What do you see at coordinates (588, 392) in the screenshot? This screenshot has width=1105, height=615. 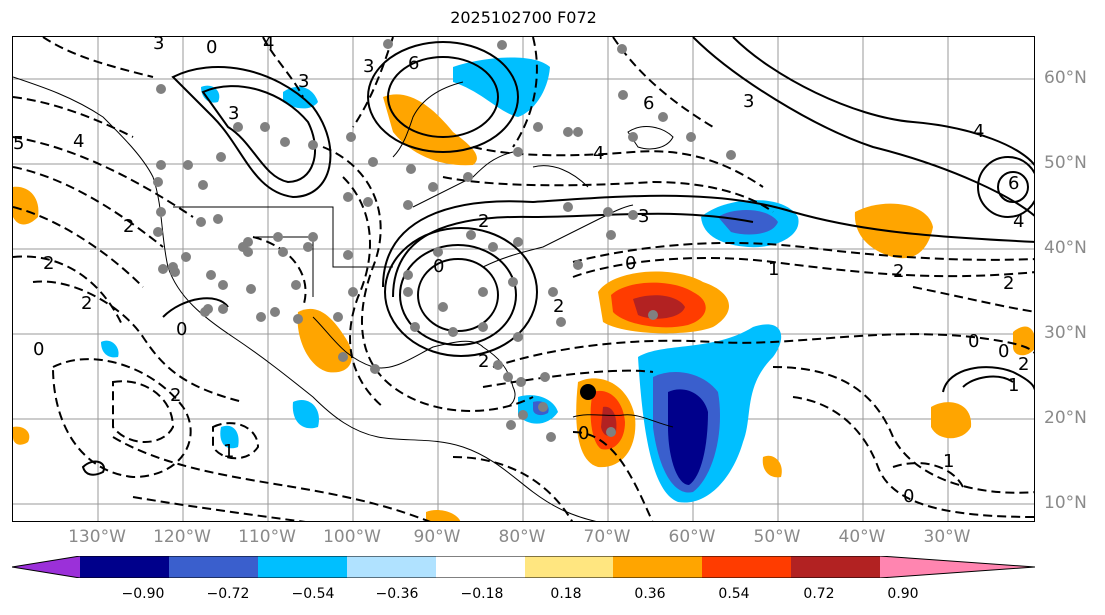 I see `storm-marker` at bounding box center [588, 392].